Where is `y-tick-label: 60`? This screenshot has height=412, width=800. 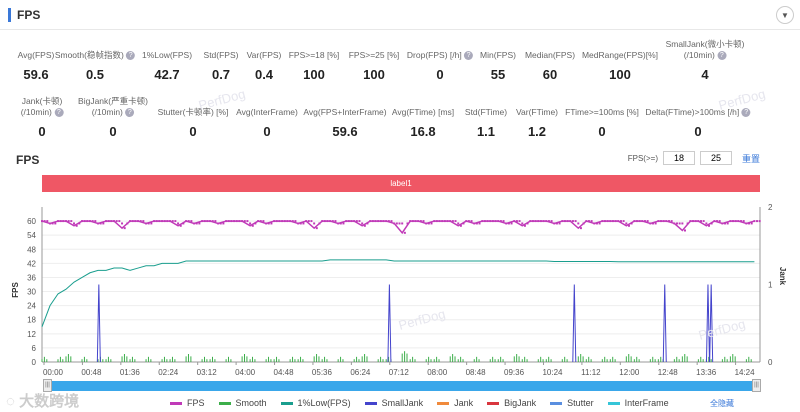 y-tick-label: 60 is located at coordinates (31, 221).